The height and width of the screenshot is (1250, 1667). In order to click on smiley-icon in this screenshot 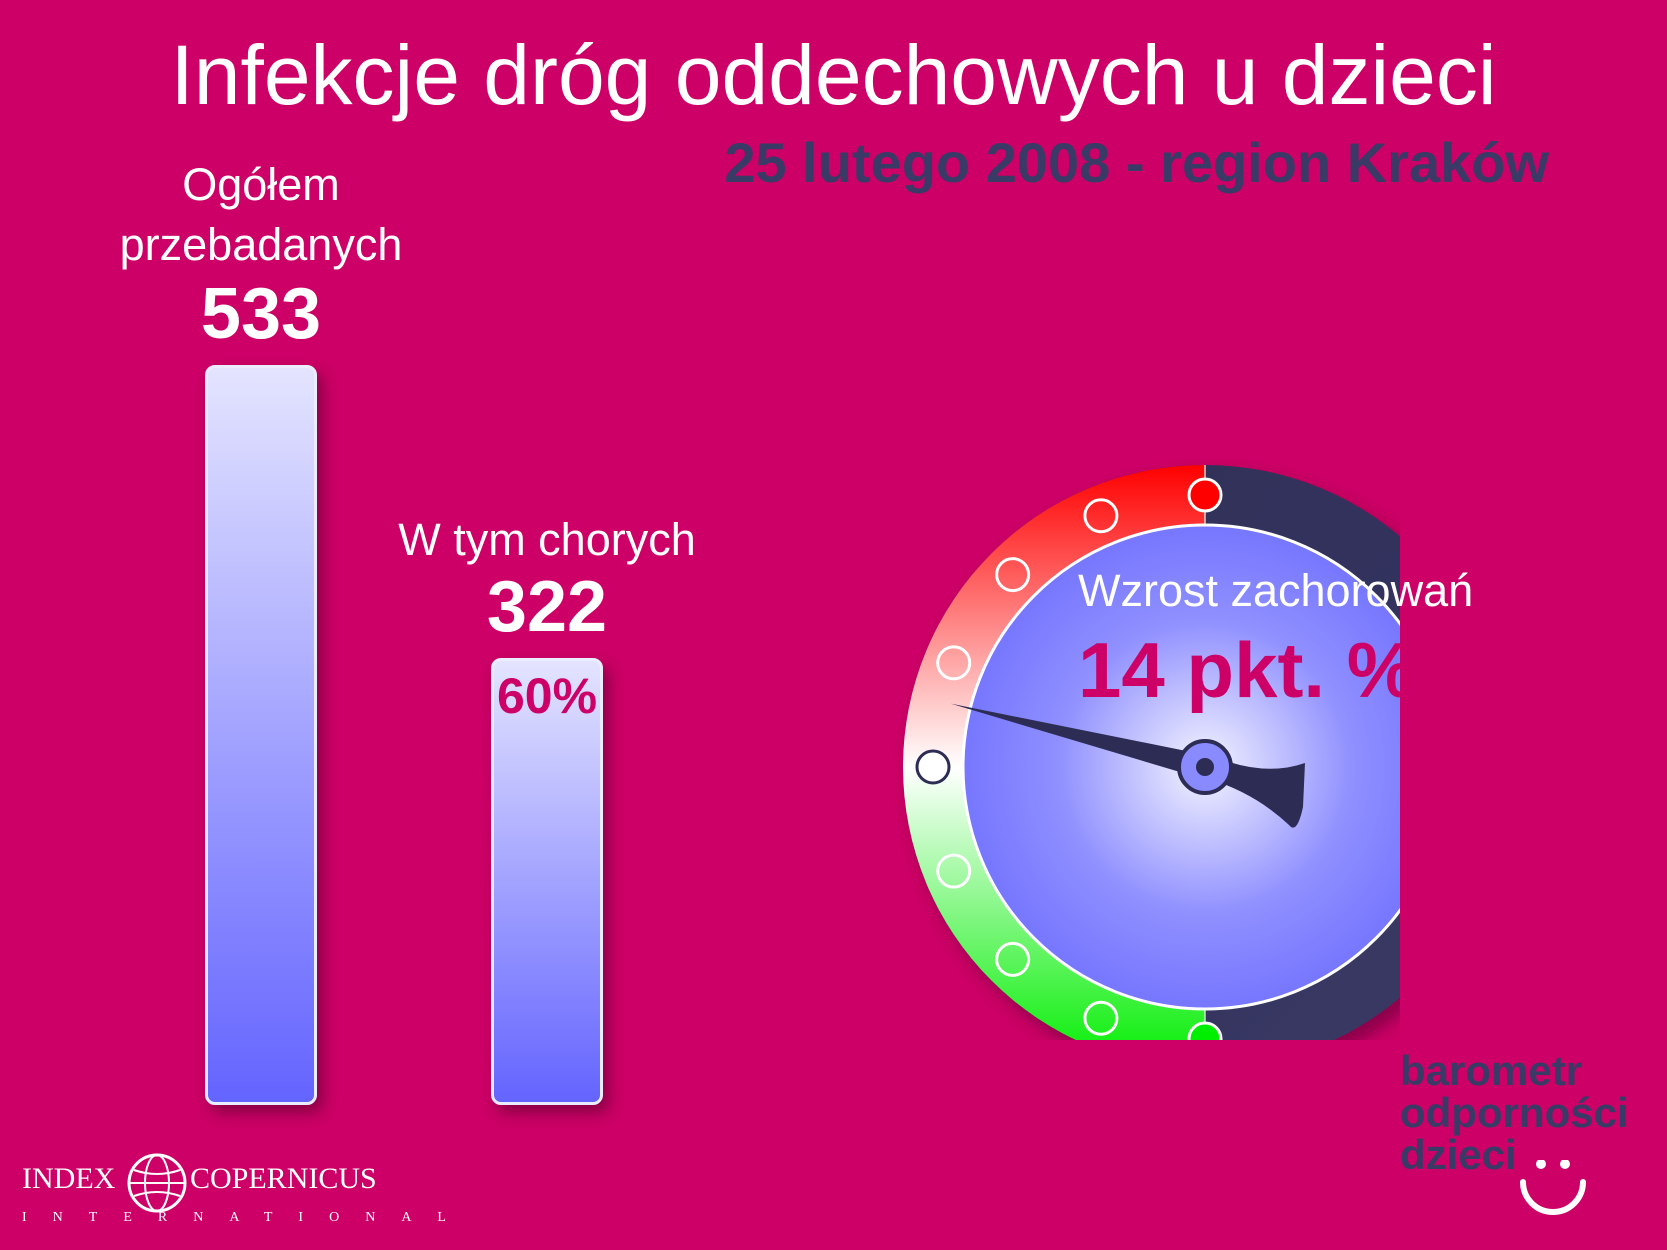, I will do `click(1553, 1187)`.